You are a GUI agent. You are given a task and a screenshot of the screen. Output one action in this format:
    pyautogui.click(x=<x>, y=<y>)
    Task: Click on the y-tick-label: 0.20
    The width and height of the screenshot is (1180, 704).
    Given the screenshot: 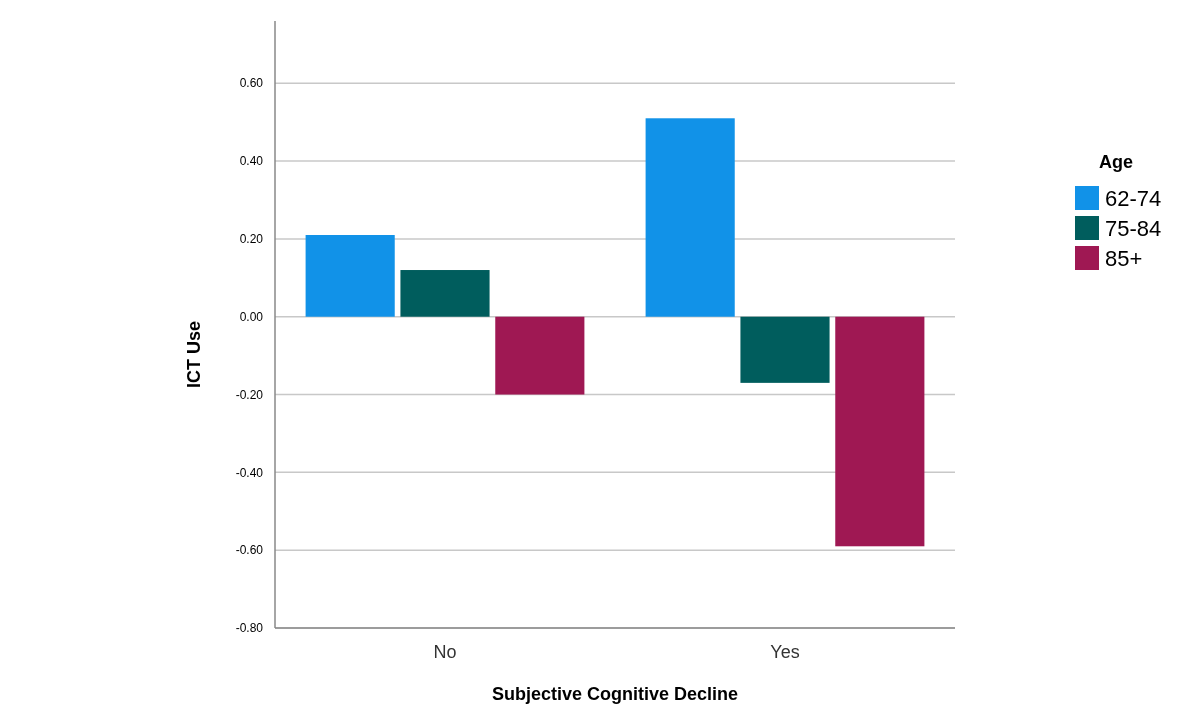 What is the action you would take?
    pyautogui.click(x=251, y=239)
    